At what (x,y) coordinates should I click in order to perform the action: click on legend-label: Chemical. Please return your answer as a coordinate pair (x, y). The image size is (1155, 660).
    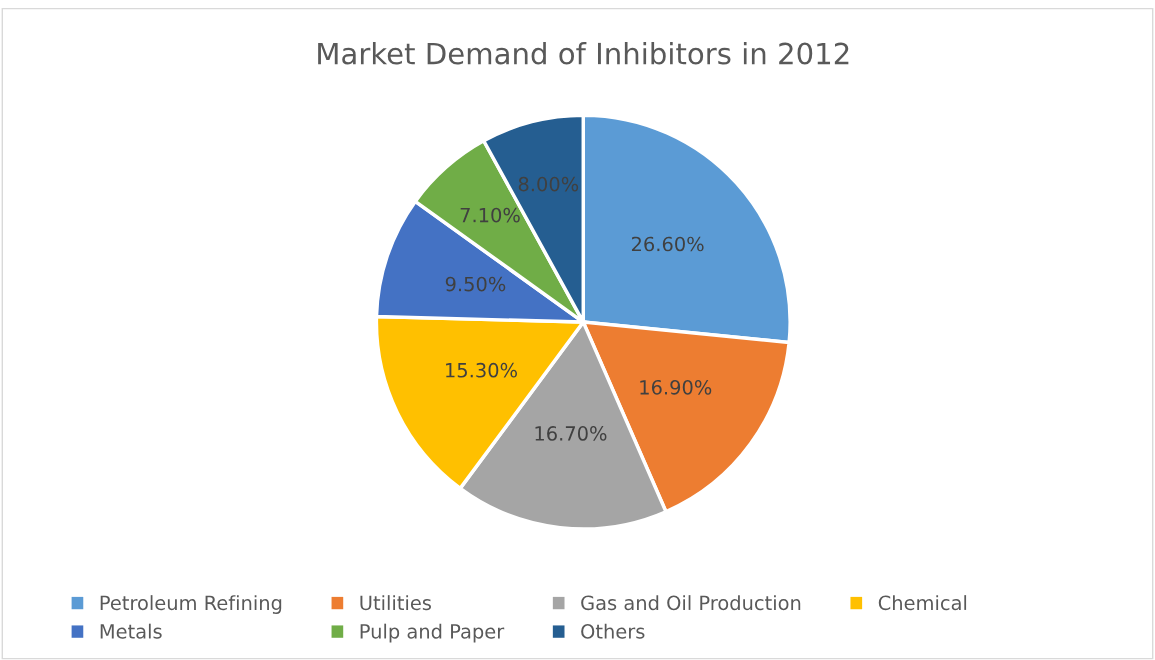
    Looking at the image, I should click on (922, 603).